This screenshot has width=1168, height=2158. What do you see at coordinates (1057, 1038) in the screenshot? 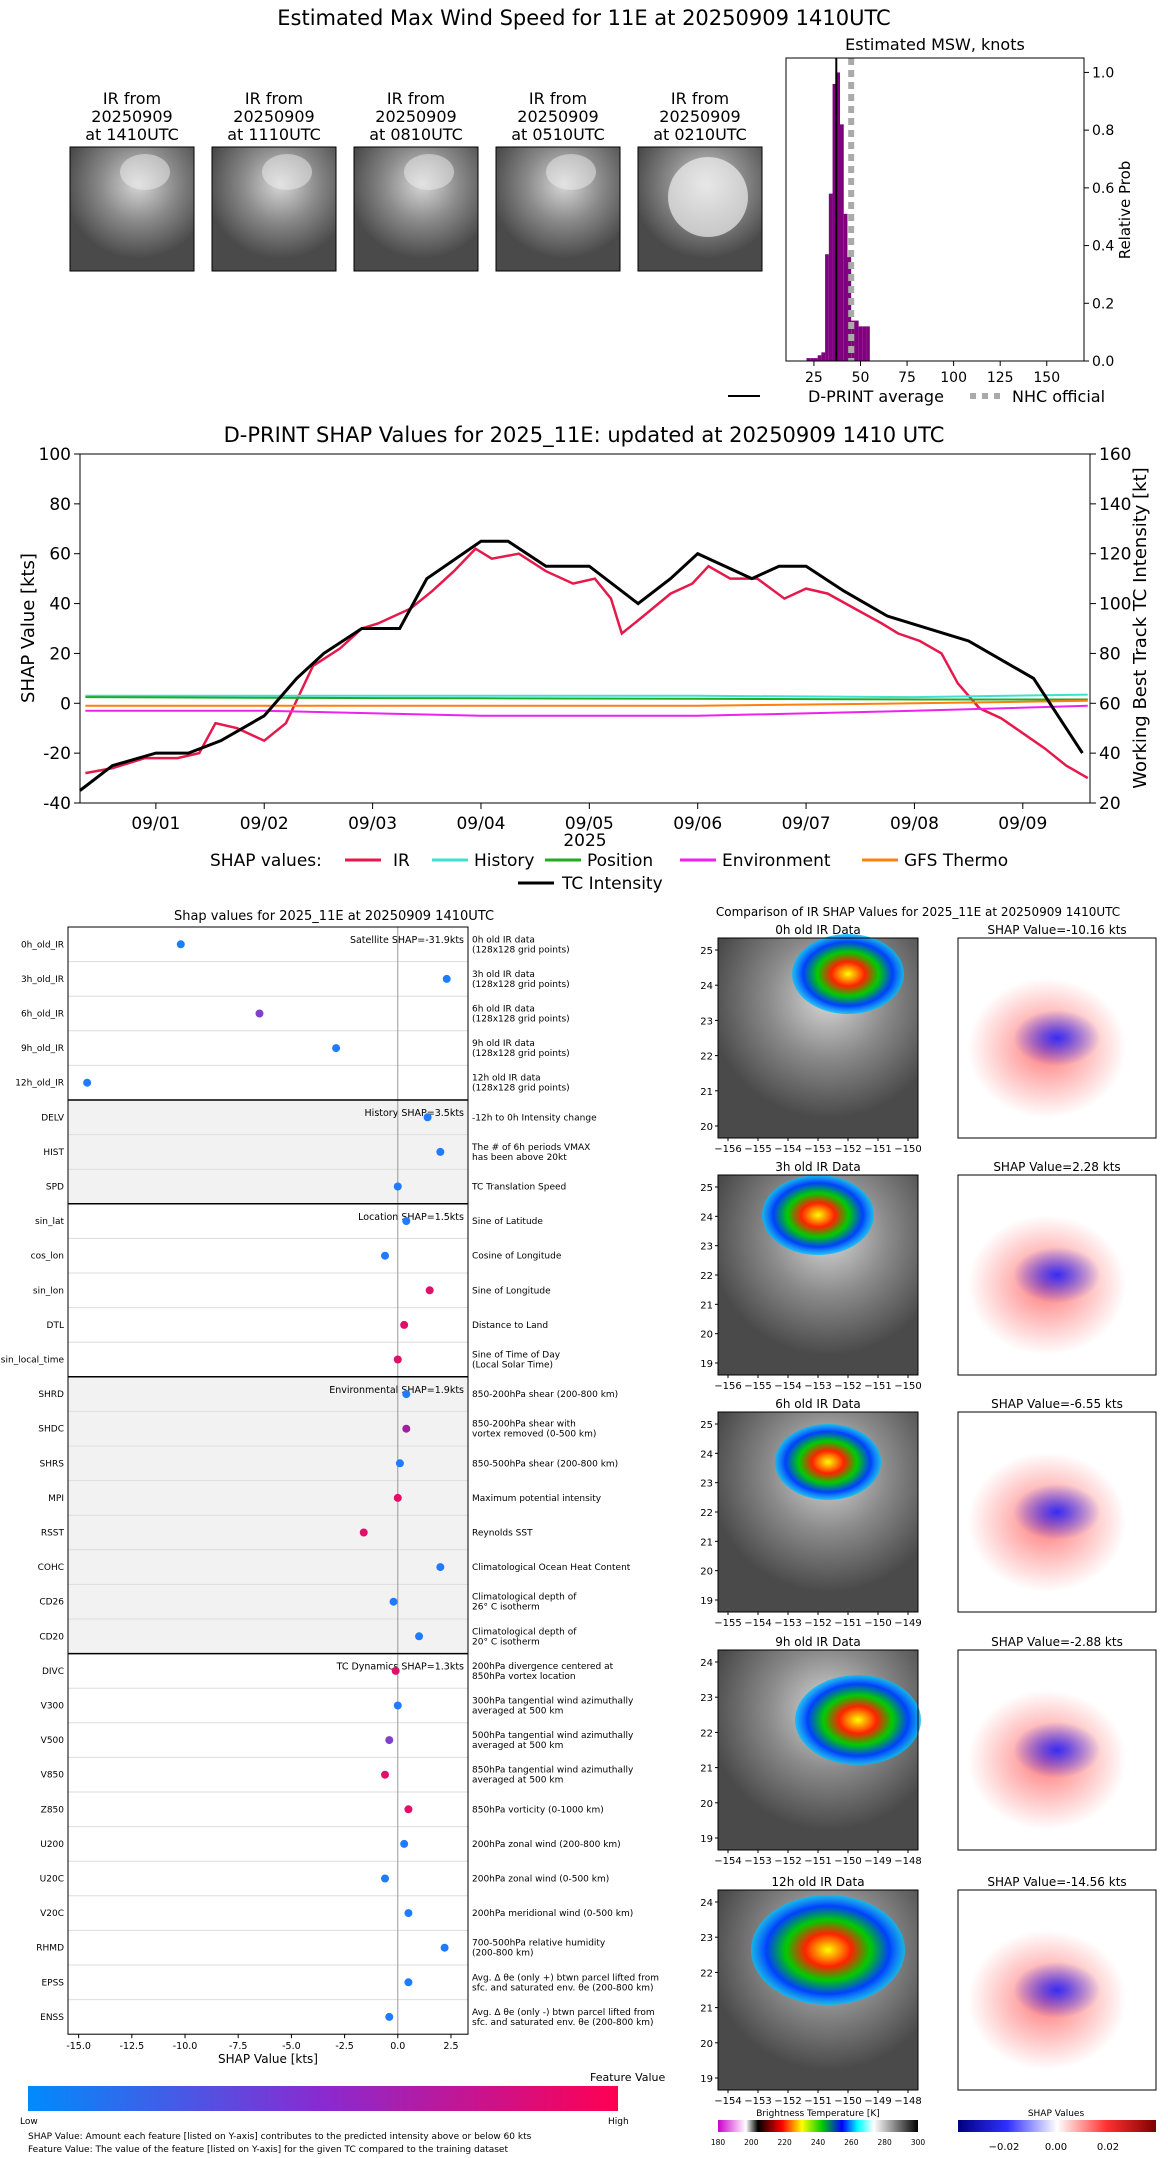
I see `shap-image-frame` at bounding box center [1057, 1038].